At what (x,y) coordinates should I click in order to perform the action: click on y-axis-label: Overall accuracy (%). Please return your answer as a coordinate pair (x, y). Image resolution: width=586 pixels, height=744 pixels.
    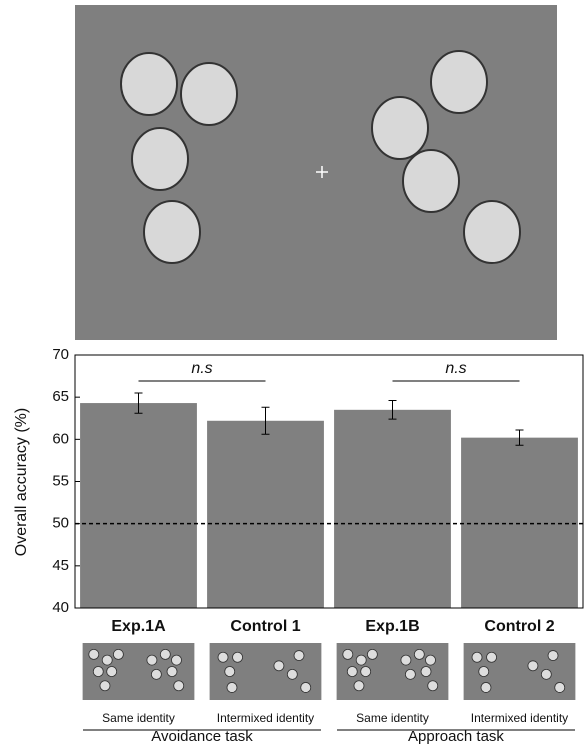
    Looking at the image, I should click on (21, 482).